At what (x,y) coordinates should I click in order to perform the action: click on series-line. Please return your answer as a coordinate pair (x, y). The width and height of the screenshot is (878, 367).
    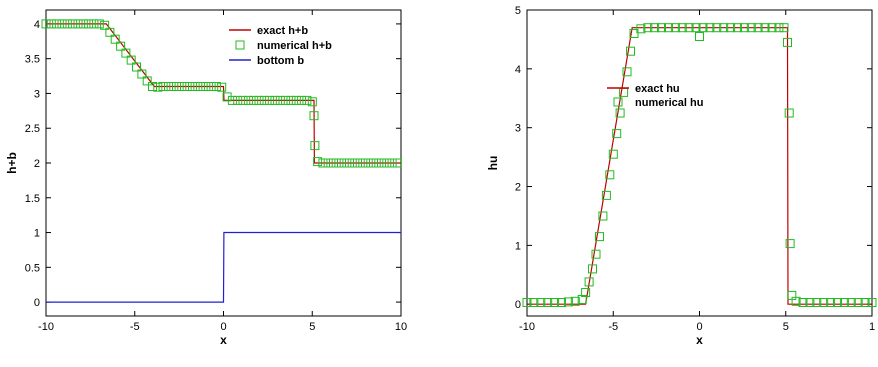
    Looking at the image, I should click on (223, 267).